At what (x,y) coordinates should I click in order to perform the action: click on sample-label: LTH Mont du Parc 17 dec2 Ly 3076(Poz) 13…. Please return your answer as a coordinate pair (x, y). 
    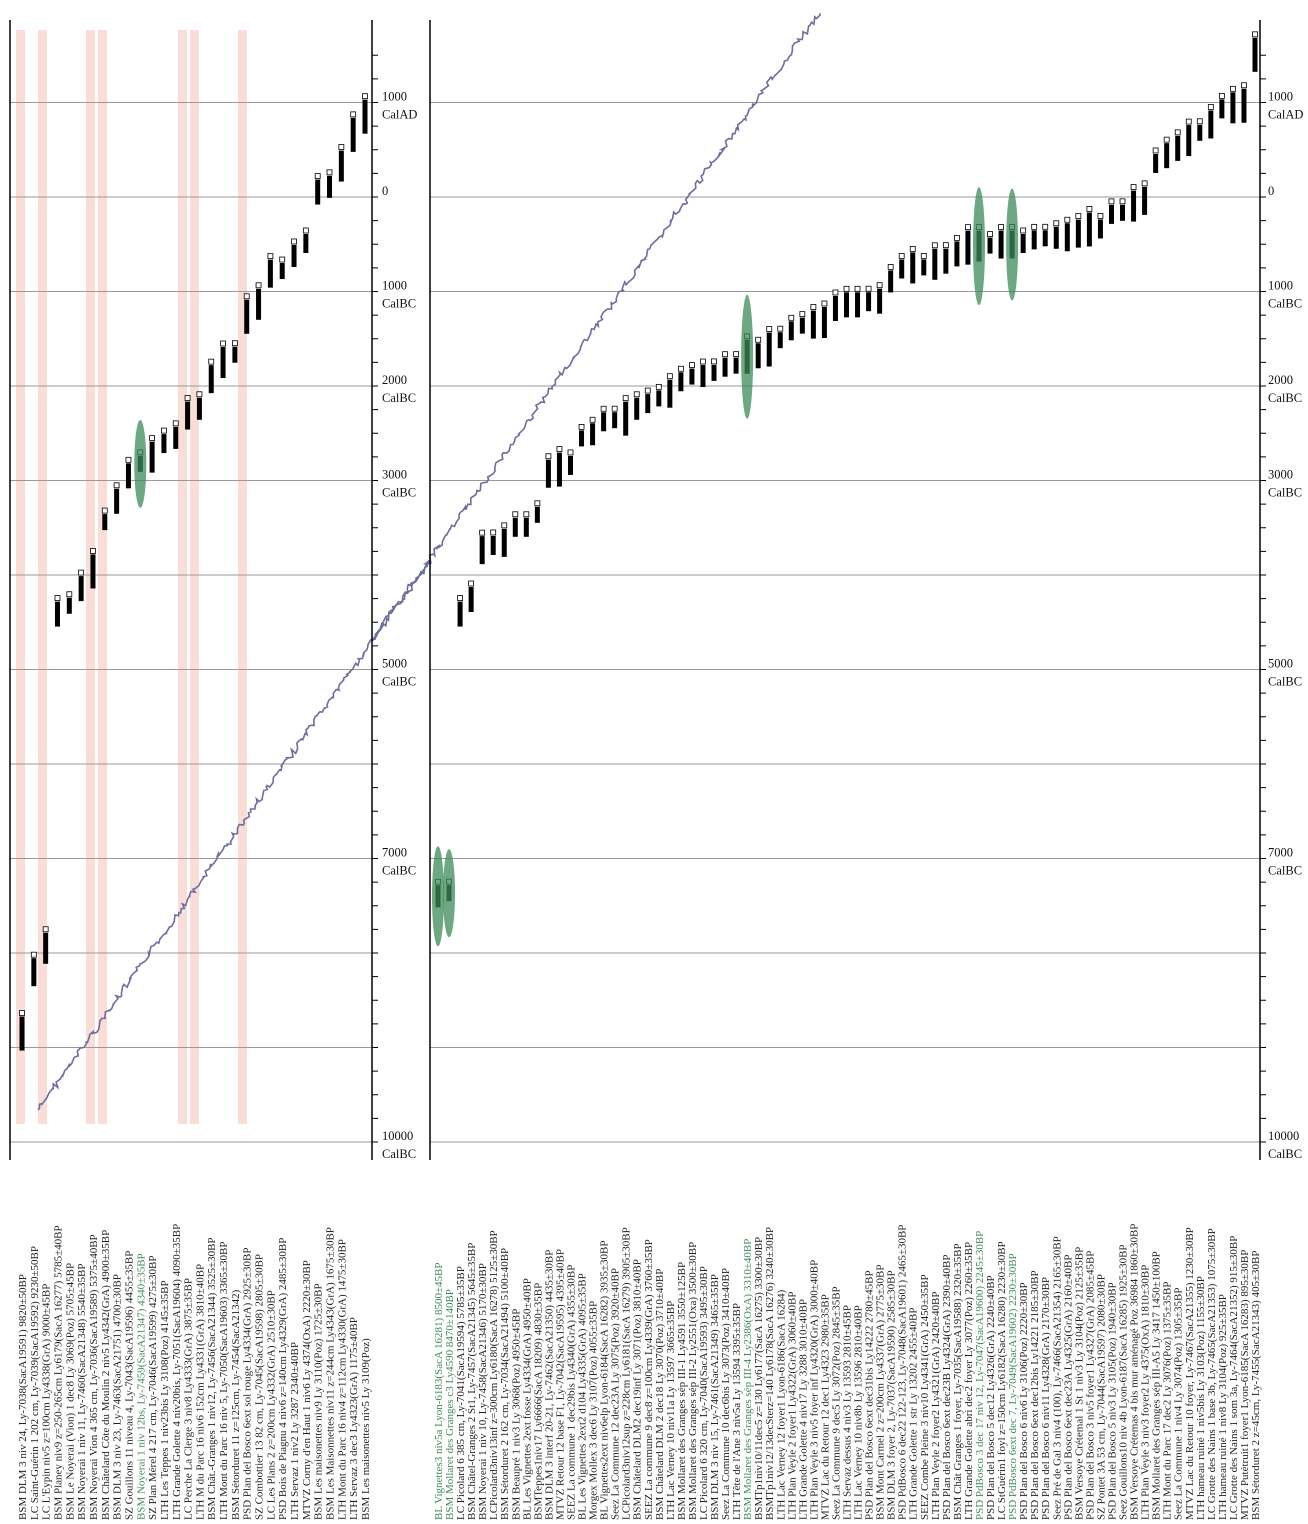
    Looking at the image, I should click on (1168, 1401).